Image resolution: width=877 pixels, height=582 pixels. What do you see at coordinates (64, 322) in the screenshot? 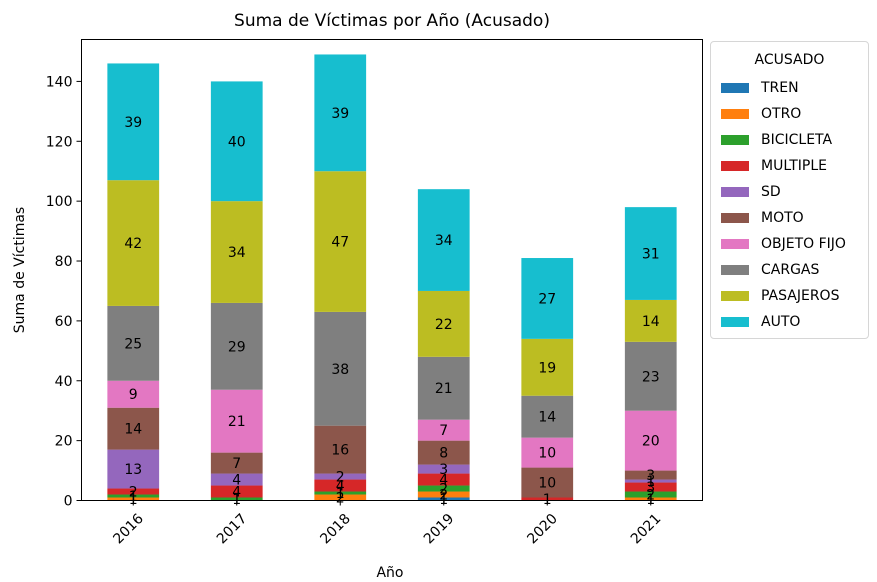
I see `y-tick-label: 60` at bounding box center [64, 322].